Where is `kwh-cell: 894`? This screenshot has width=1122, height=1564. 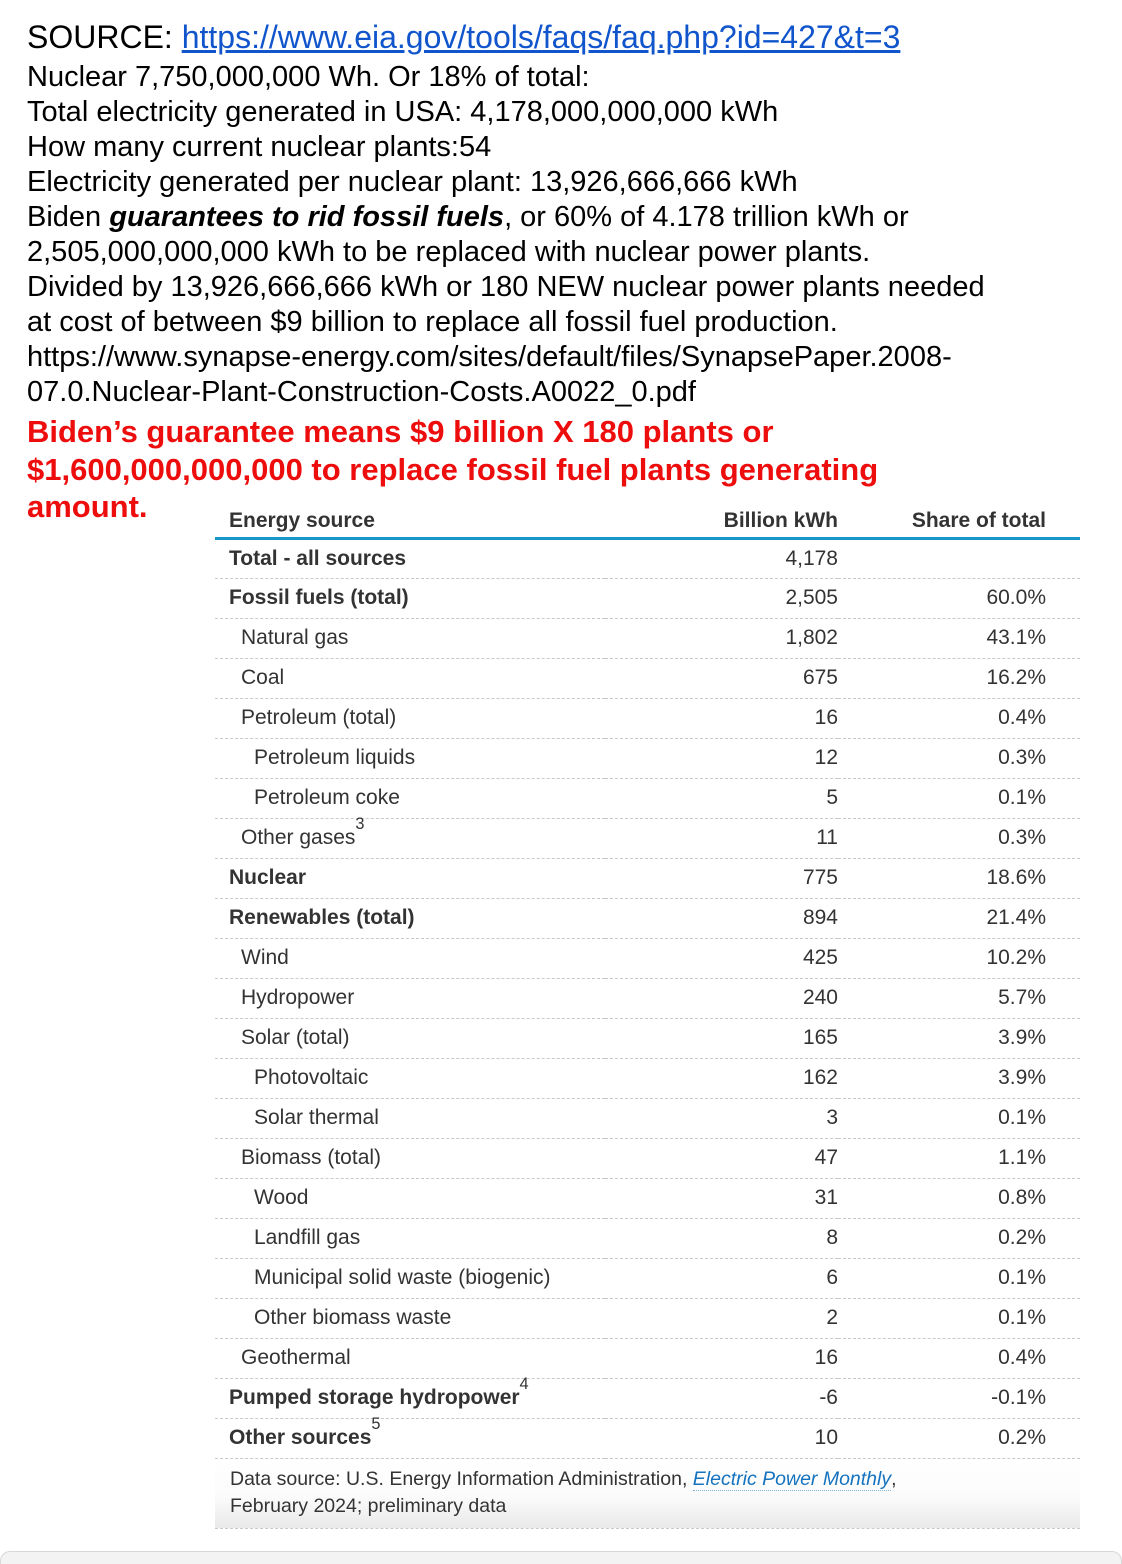
kwh-cell: 894 is located at coordinates (721, 918).